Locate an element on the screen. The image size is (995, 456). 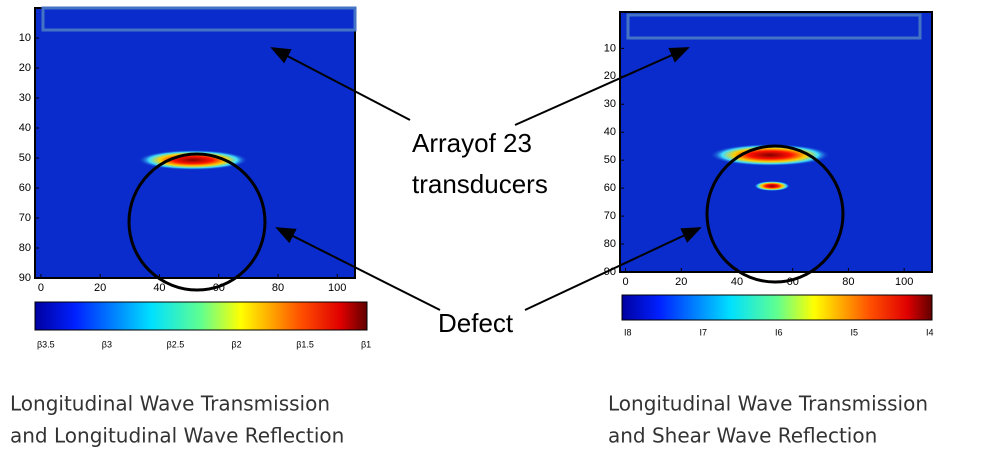
y-tick-label: 90 is located at coordinates (25, 278).